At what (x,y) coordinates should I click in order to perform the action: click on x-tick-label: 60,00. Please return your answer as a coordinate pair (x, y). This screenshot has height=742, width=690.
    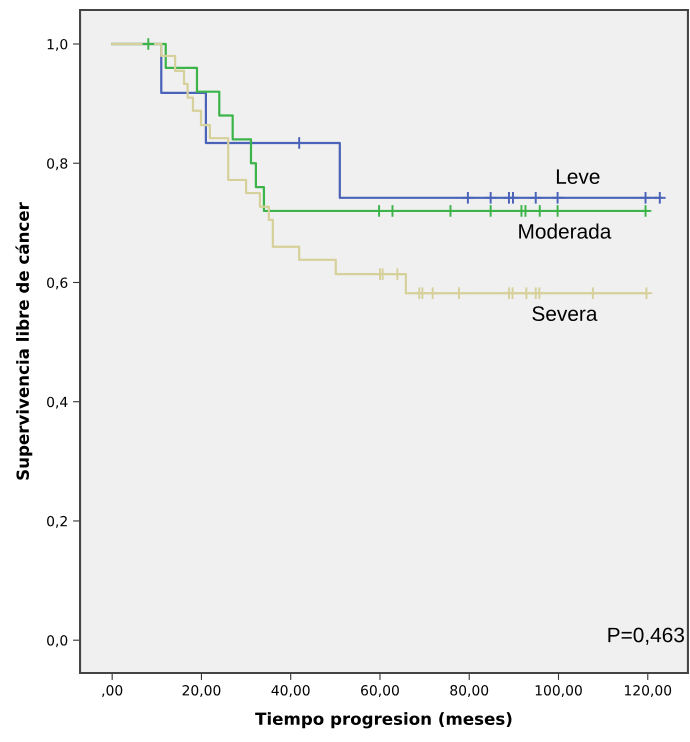
    Looking at the image, I should click on (380, 691).